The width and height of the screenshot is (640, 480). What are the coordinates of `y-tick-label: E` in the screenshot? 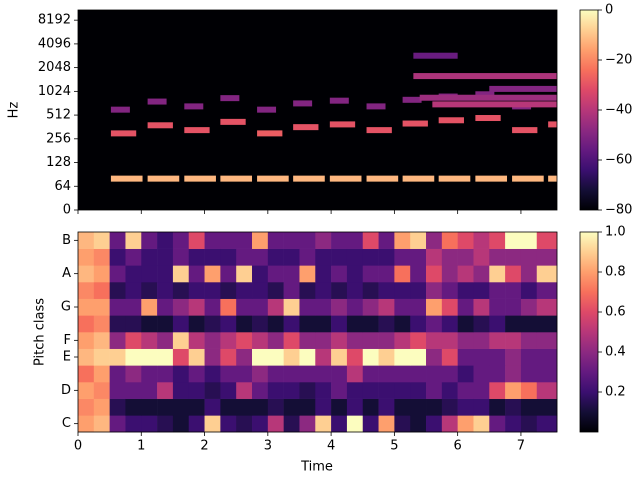 It's located at (67, 357).